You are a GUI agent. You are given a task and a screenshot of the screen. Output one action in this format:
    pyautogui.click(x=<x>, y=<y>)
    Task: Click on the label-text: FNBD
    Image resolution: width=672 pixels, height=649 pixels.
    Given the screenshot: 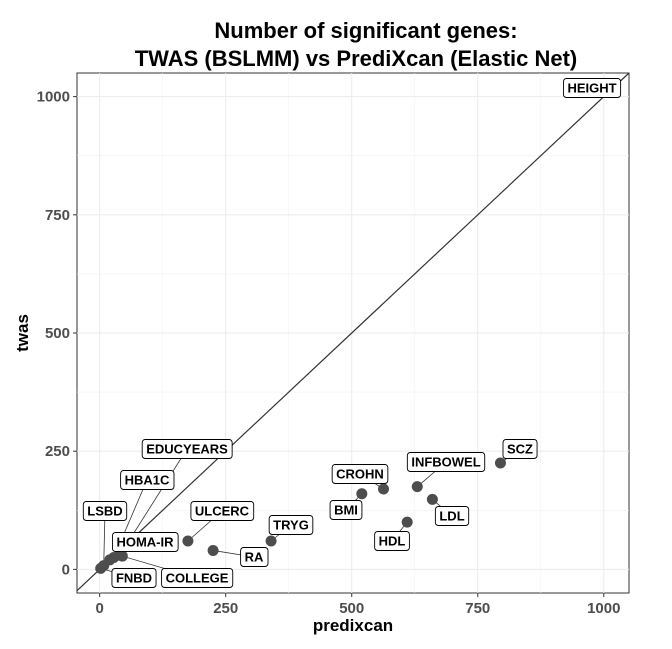 What is the action you would take?
    pyautogui.click(x=134, y=578)
    